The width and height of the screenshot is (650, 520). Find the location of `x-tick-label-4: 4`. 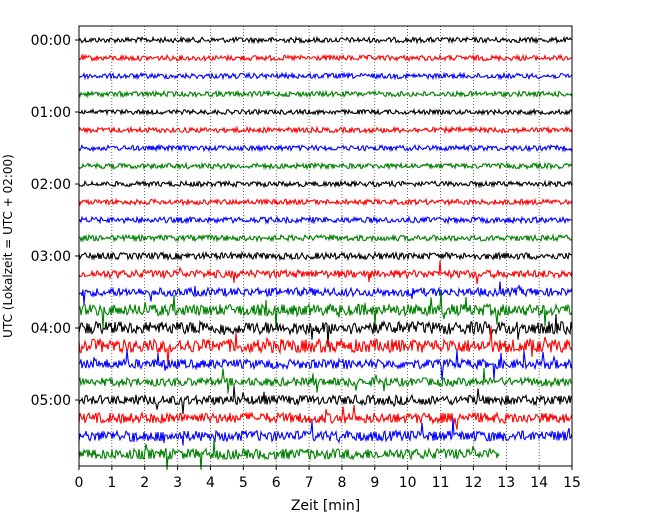

x-tick-label-4: 4 is located at coordinates (210, 483).